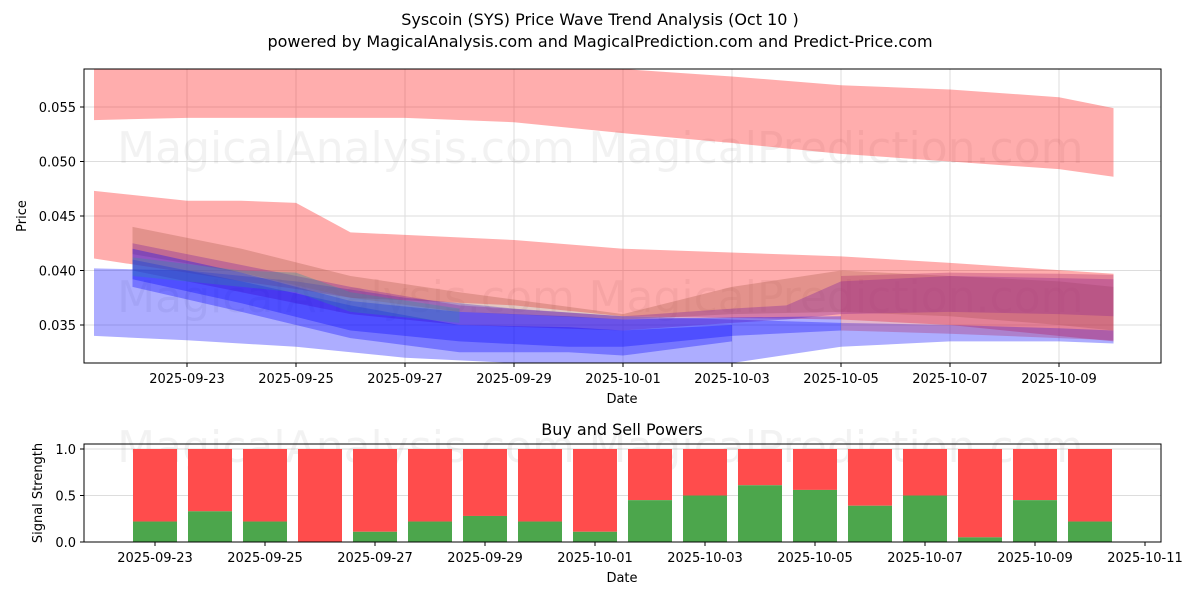 The width and height of the screenshot is (1200, 600). What do you see at coordinates (57, 217) in the screenshot?
I see `main-y-tick-label: 0.045` at bounding box center [57, 217].